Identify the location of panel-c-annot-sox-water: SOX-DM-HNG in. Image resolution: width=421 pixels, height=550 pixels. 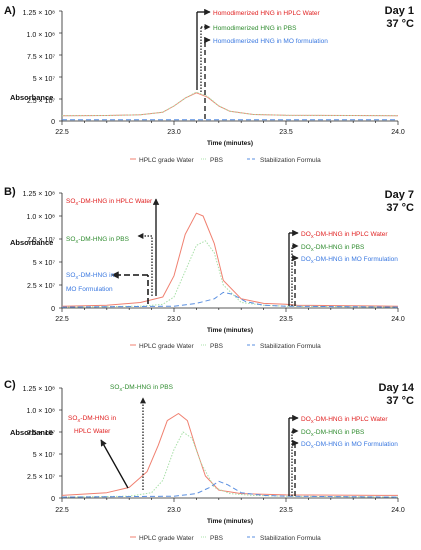
(92, 419).